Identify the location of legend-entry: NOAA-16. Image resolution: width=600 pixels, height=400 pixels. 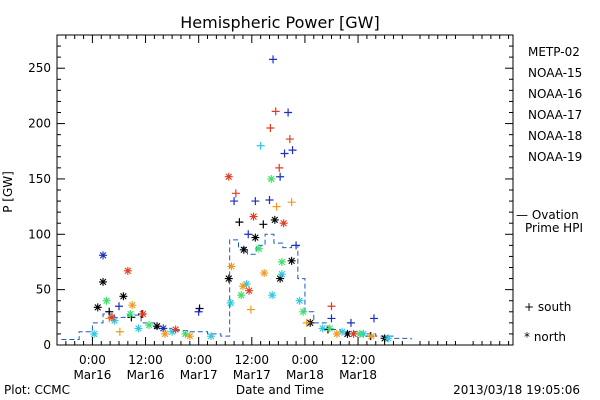
(555, 94).